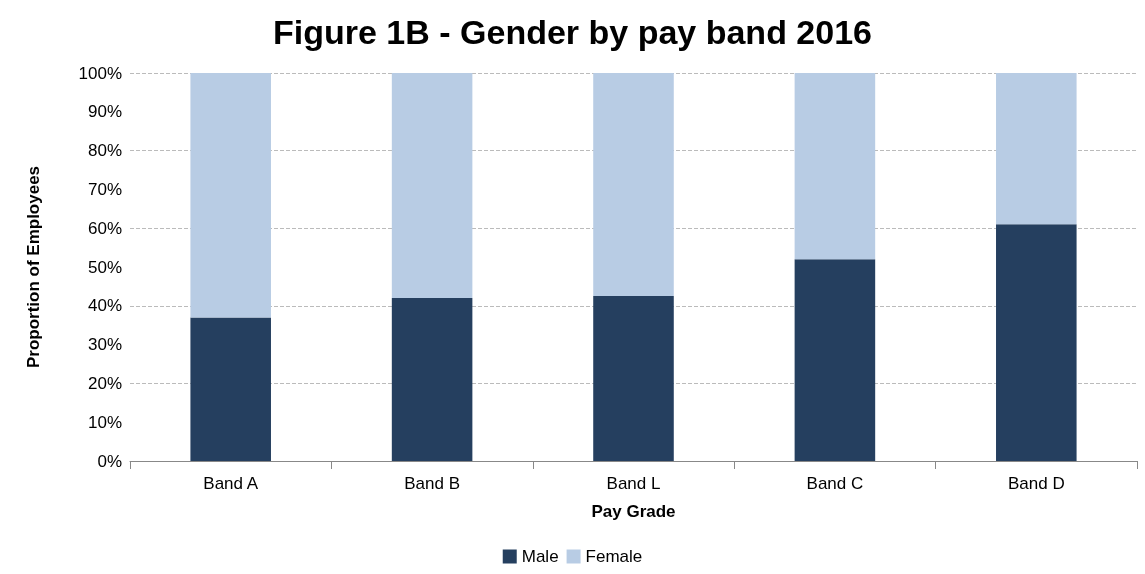 The width and height of the screenshot is (1145, 574). What do you see at coordinates (614, 556) in the screenshot?
I see `legend-label: Female` at bounding box center [614, 556].